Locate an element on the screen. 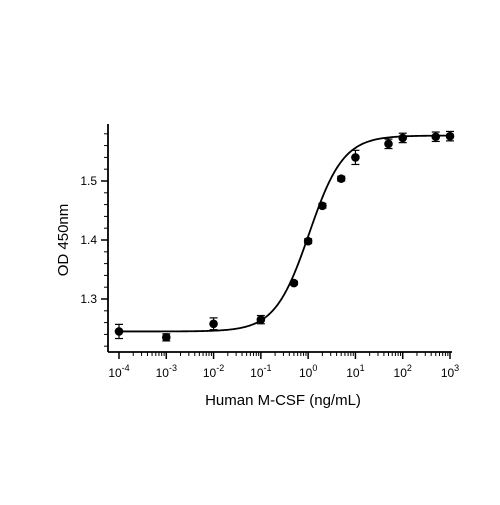 This screenshot has height=505, width=500. x-tick-label: 10⁻¹ is located at coordinates (260, 371).